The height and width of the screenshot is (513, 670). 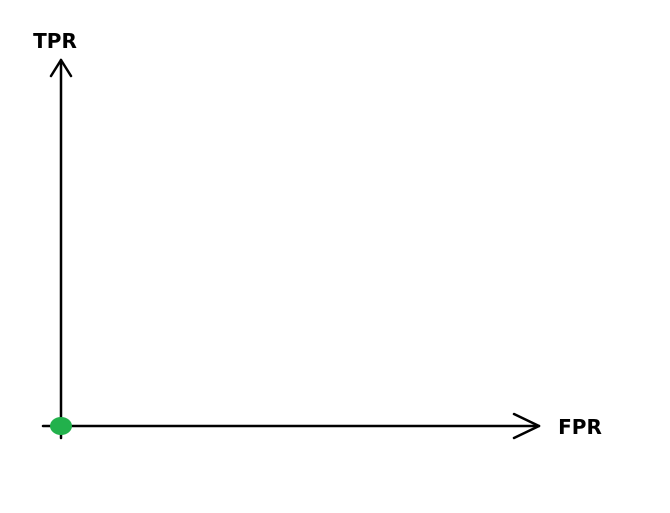 I want to click on y-axis-label: TPR, so click(x=55, y=41).